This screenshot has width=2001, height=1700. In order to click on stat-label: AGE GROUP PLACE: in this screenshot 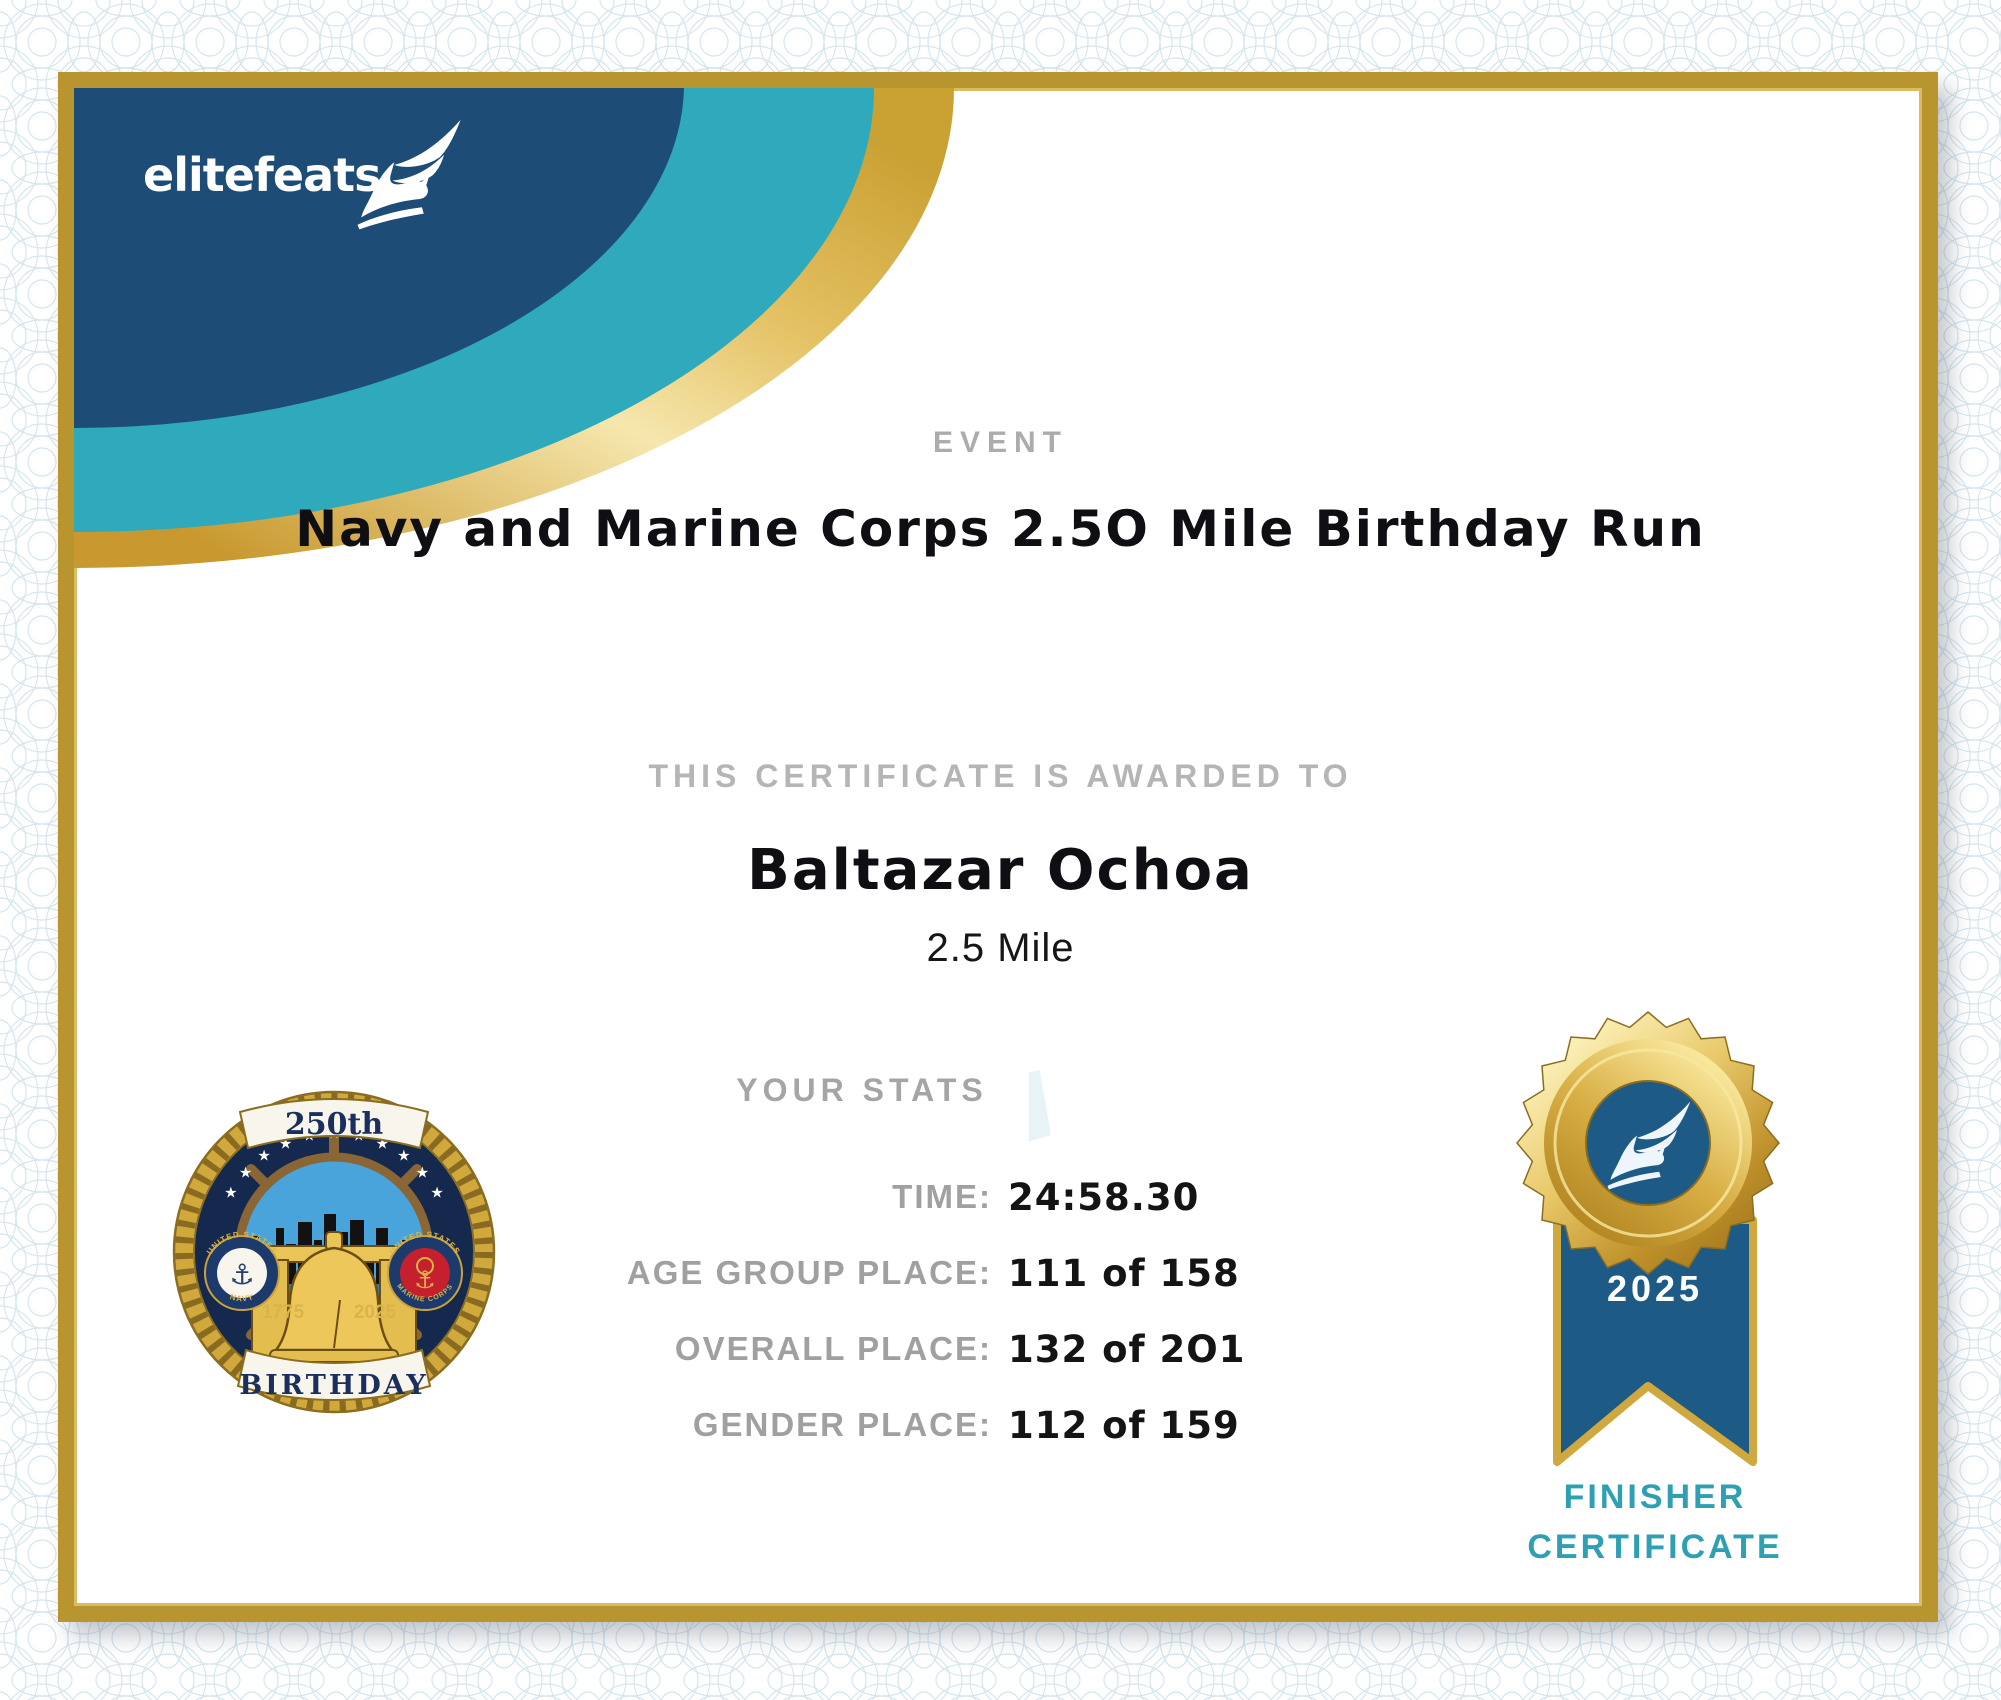, I will do `click(809, 1272)`.